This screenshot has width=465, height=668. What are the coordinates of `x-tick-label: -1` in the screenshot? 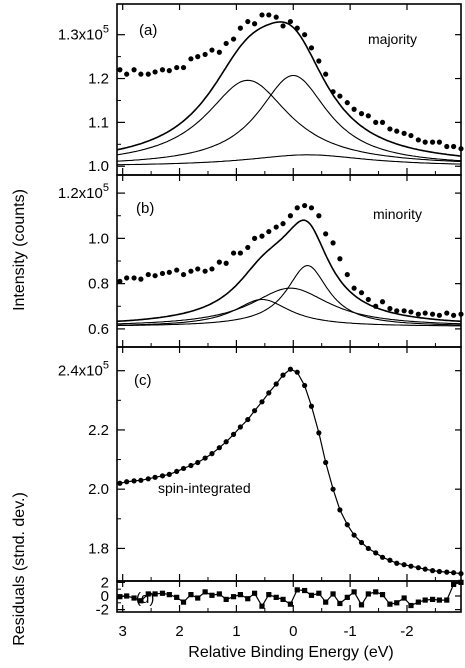 It's located at (349, 631).